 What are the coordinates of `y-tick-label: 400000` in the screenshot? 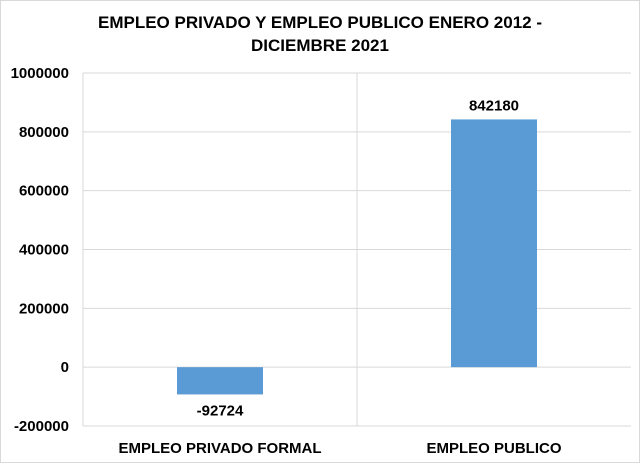 It's located at (44, 250).